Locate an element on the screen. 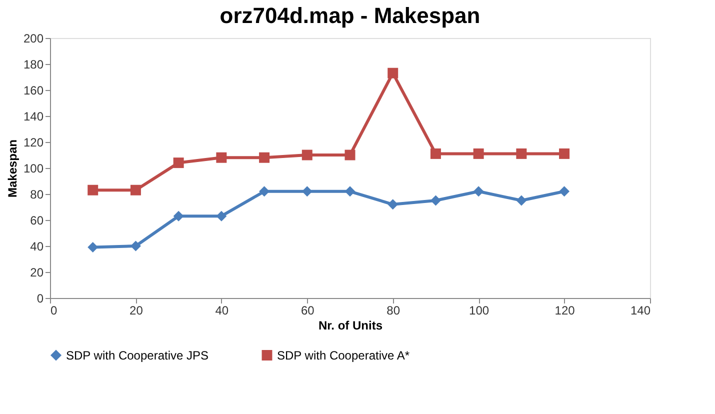 Image resolution: width=715 pixels, height=414 pixels. x-tick-label: 20 is located at coordinates (137, 311).